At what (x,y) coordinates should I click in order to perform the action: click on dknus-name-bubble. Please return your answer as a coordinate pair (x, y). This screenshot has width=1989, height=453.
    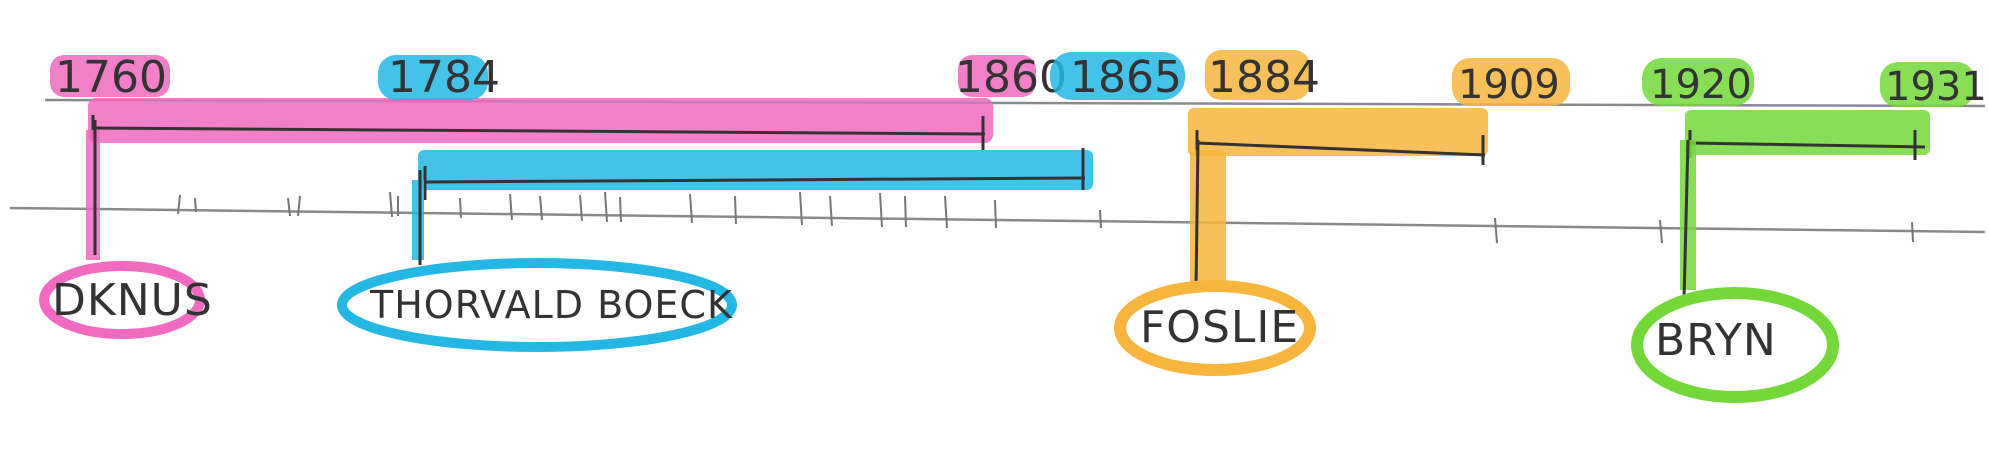
    Looking at the image, I should click on (122, 300).